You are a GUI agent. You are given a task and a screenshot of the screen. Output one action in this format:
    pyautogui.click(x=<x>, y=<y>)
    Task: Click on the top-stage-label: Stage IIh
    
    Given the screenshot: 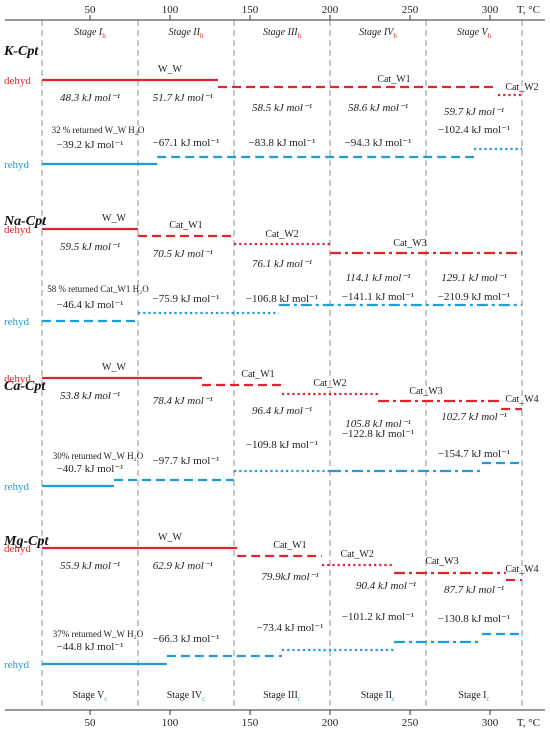 What is the action you would take?
    pyautogui.click(x=186, y=33)
    